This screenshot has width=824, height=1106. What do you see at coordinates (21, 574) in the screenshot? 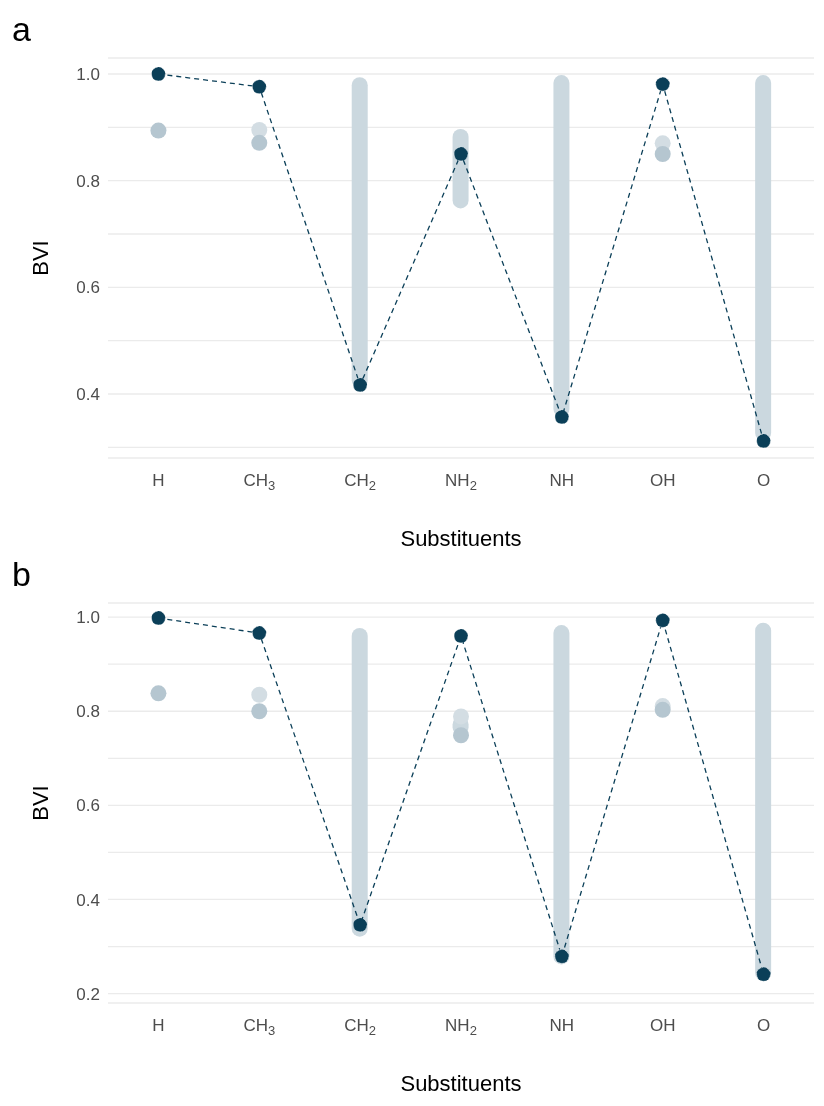
I see `chart-title: b` at bounding box center [21, 574].